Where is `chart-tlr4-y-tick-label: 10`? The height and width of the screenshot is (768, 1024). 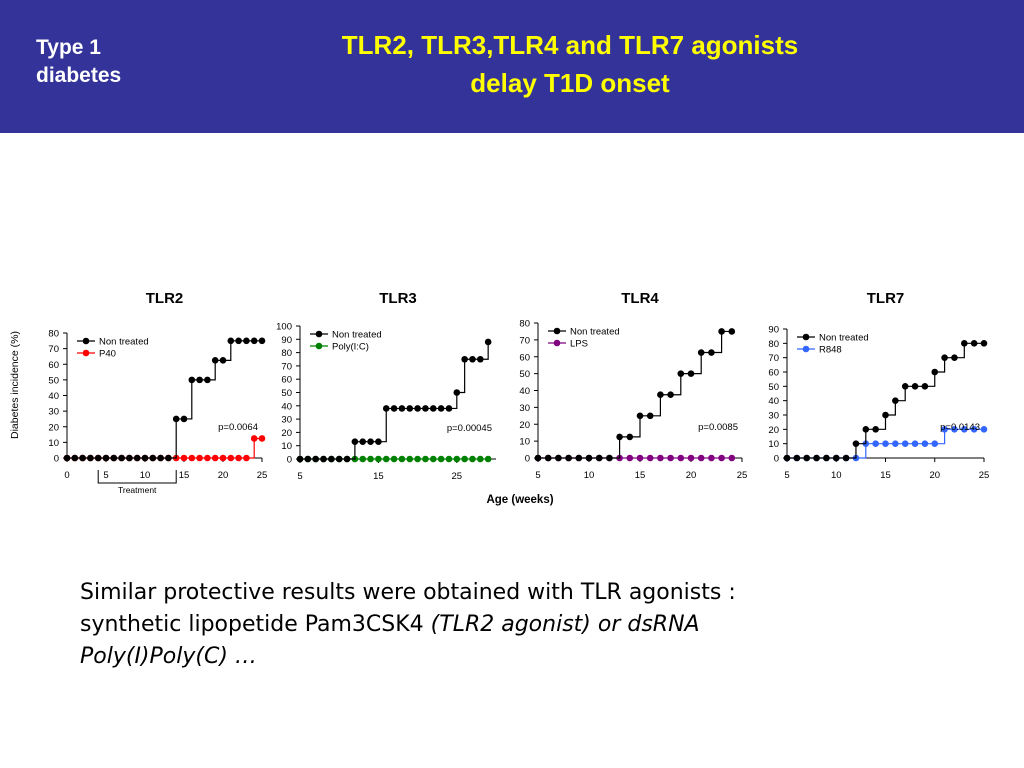 chart-tlr4-y-tick-label: 10 is located at coordinates (524, 442).